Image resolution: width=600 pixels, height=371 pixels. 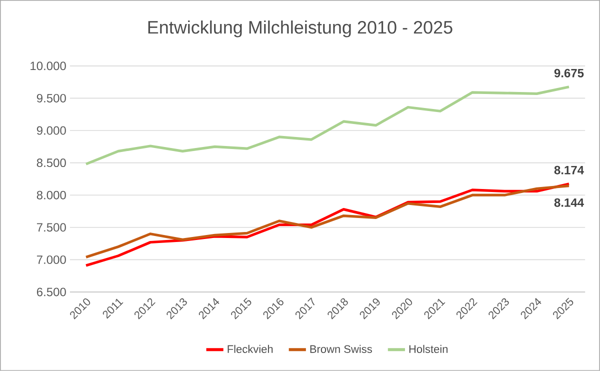 What do you see at coordinates (300, 29) in the screenshot?
I see `chart-title: Entwicklung Milchleistung 2010 - 2025` at bounding box center [300, 29].